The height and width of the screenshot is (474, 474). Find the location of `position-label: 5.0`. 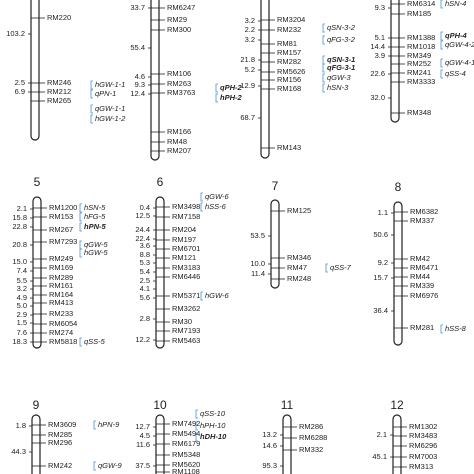

position-label: 5.0 is located at coordinates (22, 305).